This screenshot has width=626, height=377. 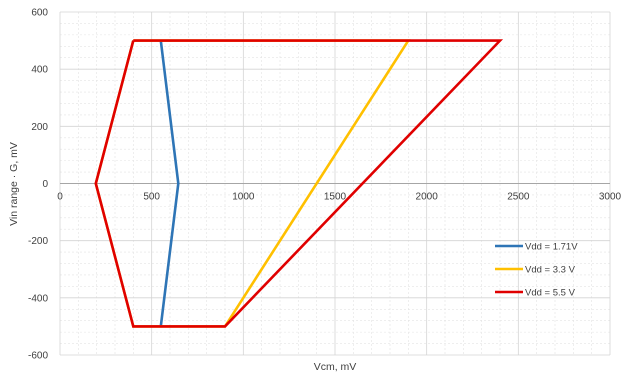 What do you see at coordinates (335, 367) in the screenshot?
I see `x-axis-title: Vcm, mV` at bounding box center [335, 367].